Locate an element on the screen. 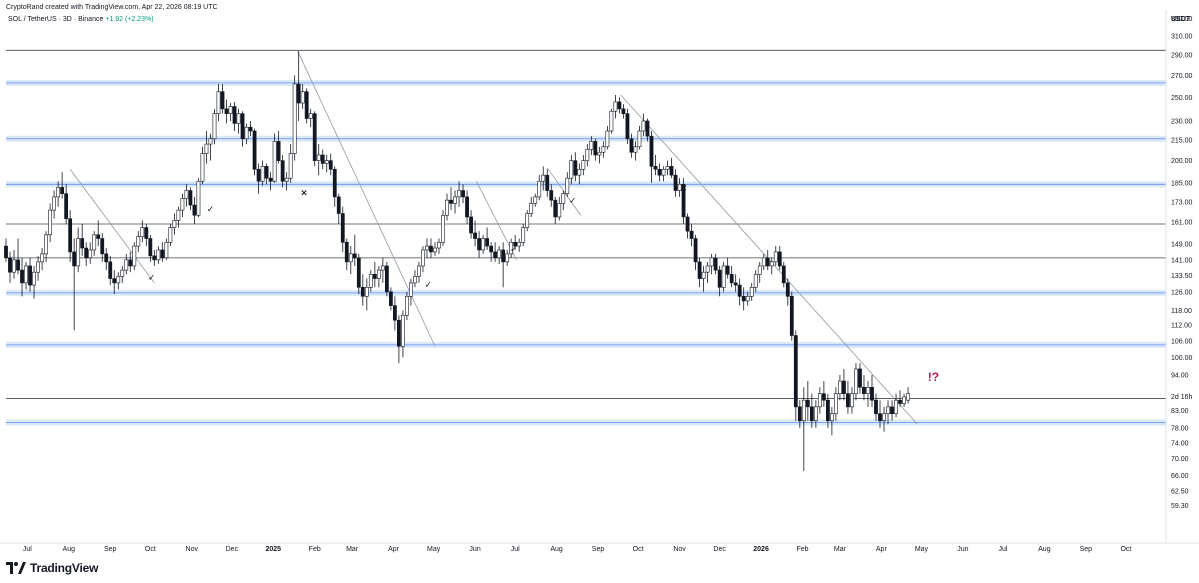  cross-marker: × is located at coordinates (684, 189).